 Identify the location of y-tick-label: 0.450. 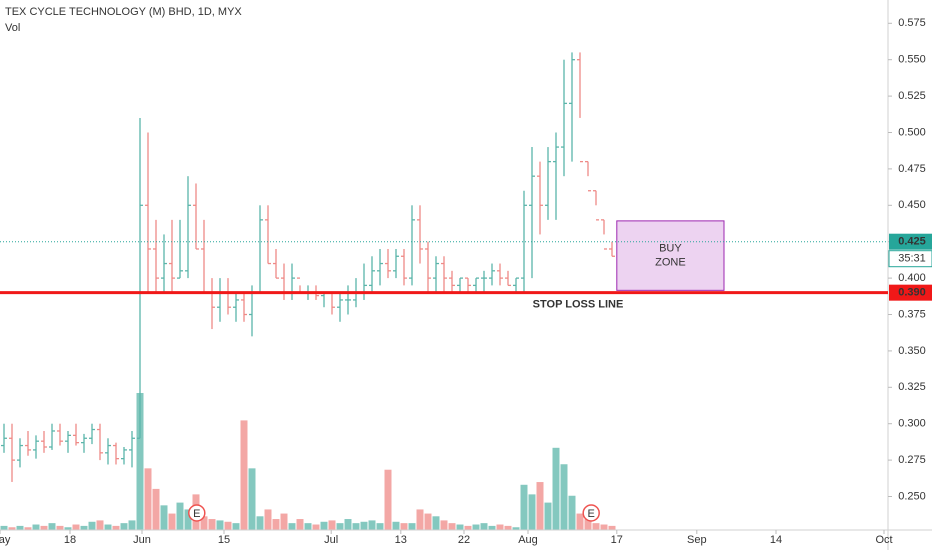
(912, 205).